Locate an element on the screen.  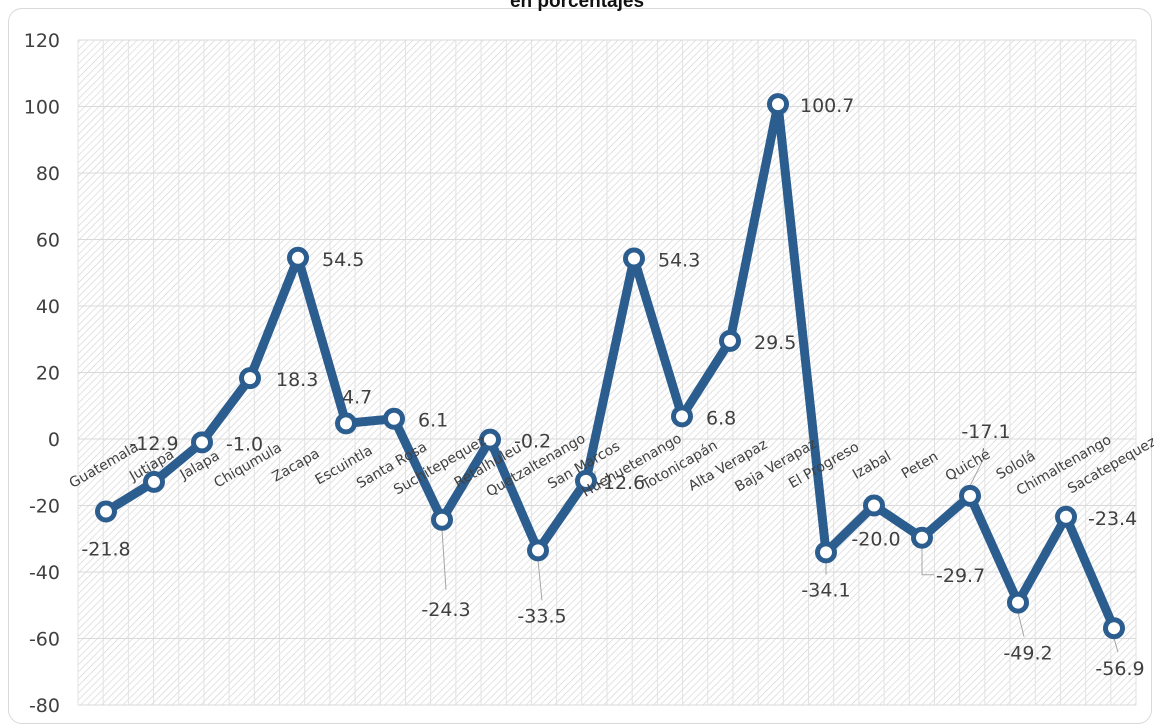
y-tick-label: -80 is located at coordinates (44, 706).